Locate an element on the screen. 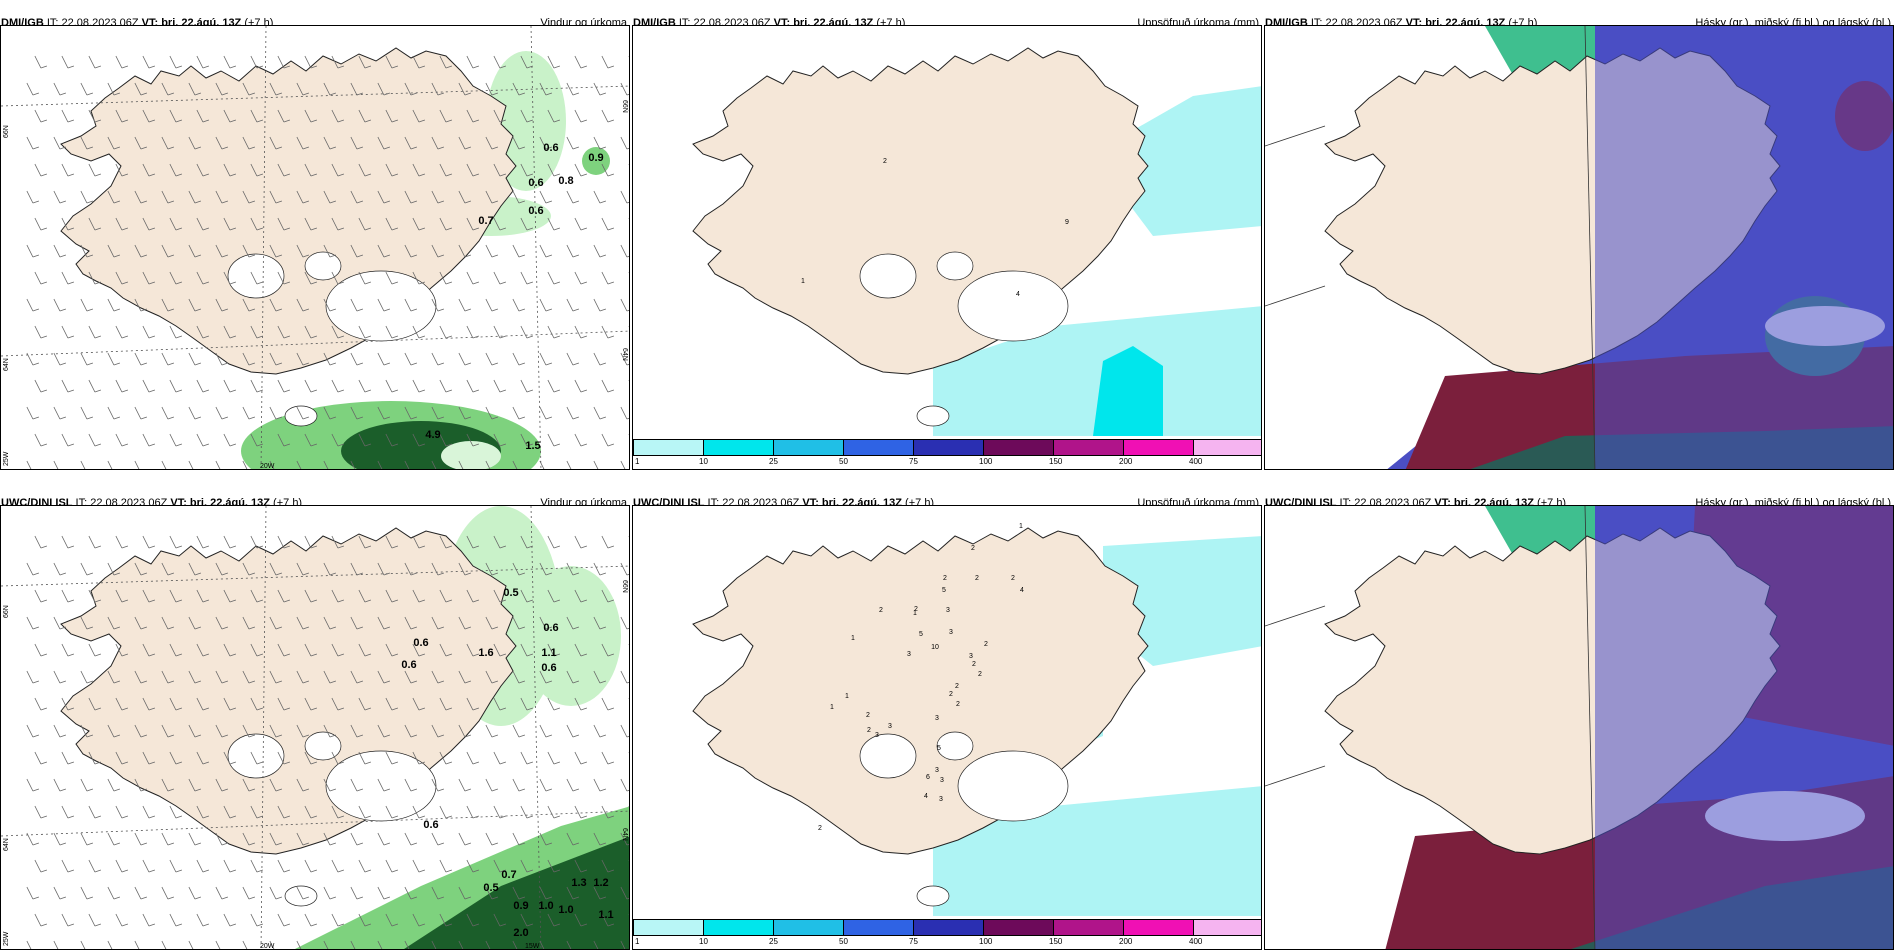 This screenshot has width=1900, height=950. colorbar-tick: 1 is located at coordinates (637, 461).